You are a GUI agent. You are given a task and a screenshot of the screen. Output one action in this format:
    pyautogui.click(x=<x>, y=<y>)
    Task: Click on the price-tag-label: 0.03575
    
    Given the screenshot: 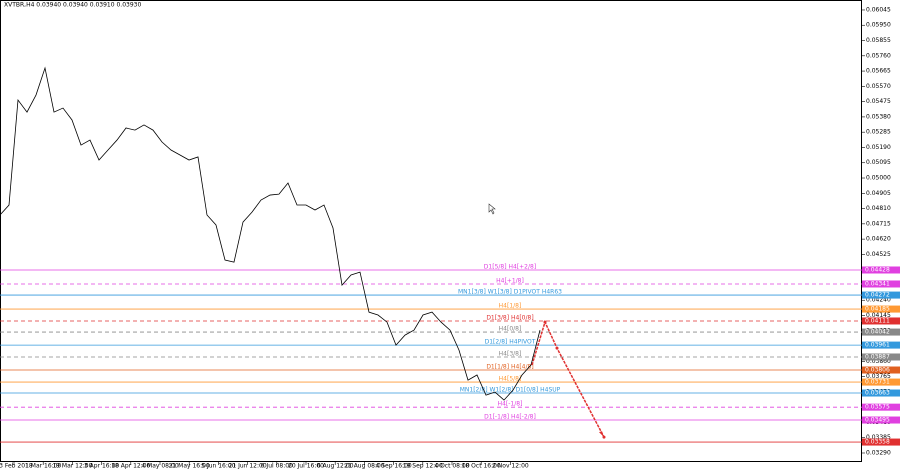 What is the action you would take?
    pyautogui.click(x=877, y=407)
    